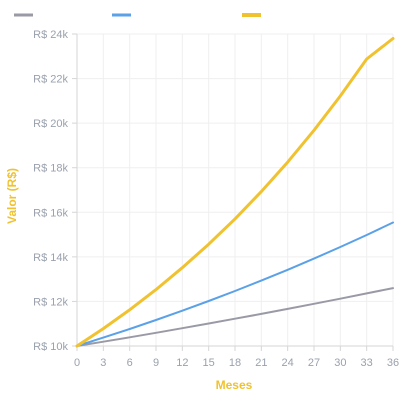  What do you see at coordinates (50, 35) in the screenshot?
I see `y-tick-label: R$ 24k` at bounding box center [50, 35].